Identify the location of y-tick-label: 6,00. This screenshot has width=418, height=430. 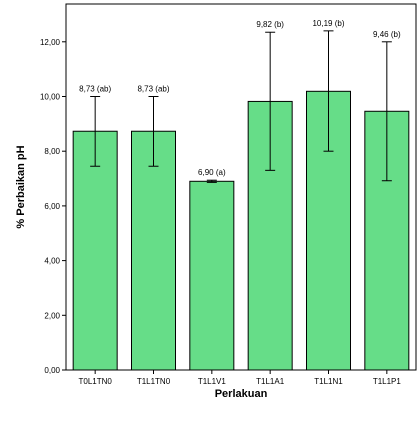
(52, 206).